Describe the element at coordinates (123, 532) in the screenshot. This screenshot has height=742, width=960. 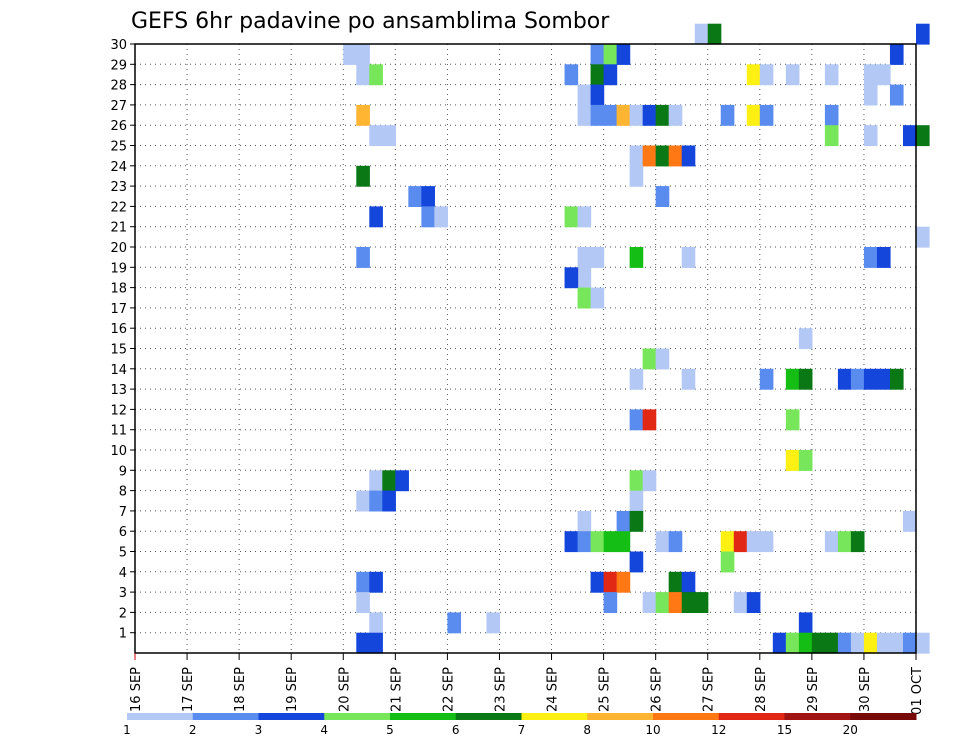
I see `y-tick-label: 6` at that location.